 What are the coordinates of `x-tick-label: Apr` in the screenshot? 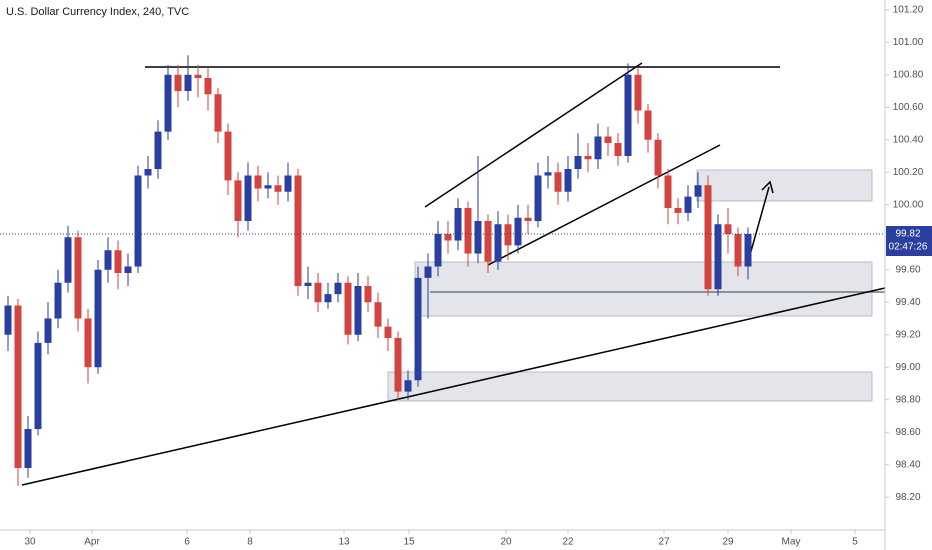 It's located at (92, 542).